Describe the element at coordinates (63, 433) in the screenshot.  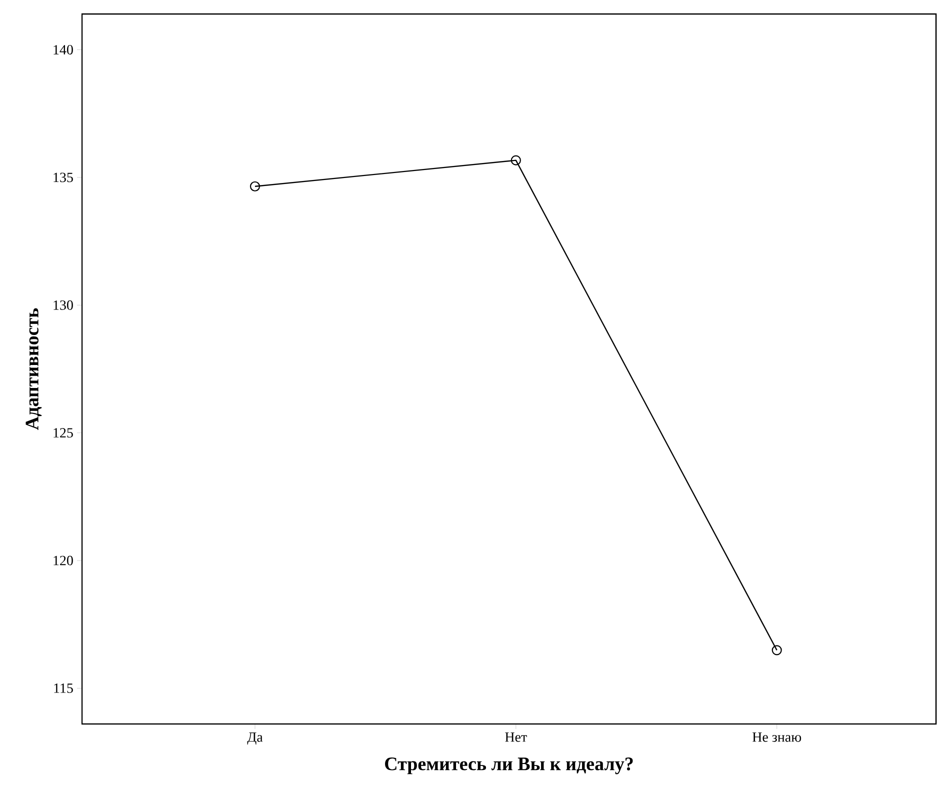
I see `y-tick-label: 125` at that location.